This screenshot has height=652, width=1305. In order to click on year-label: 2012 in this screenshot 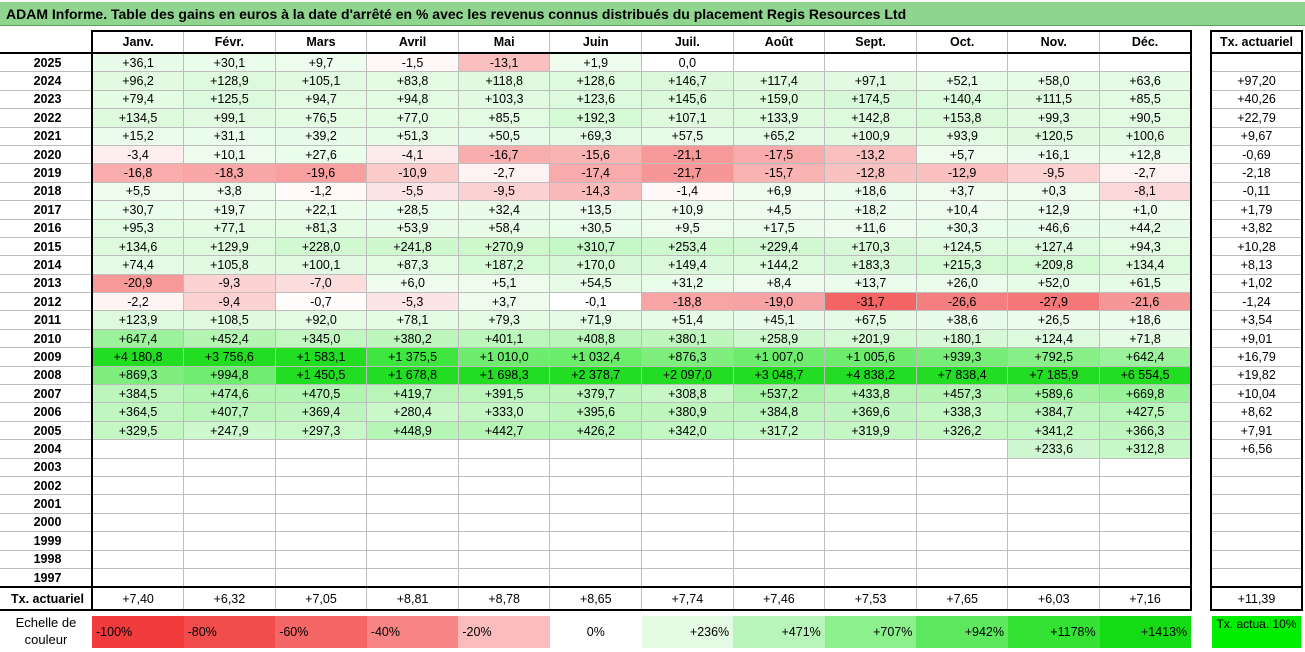, I will do `click(46, 302)`.